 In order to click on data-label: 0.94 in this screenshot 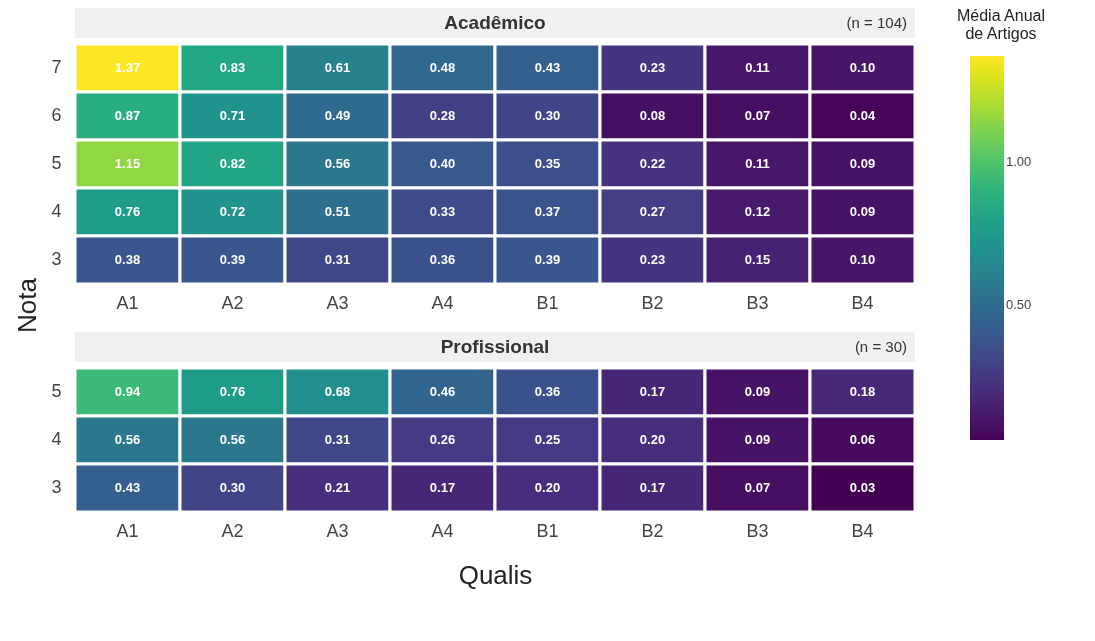, I will do `click(127, 391)`.